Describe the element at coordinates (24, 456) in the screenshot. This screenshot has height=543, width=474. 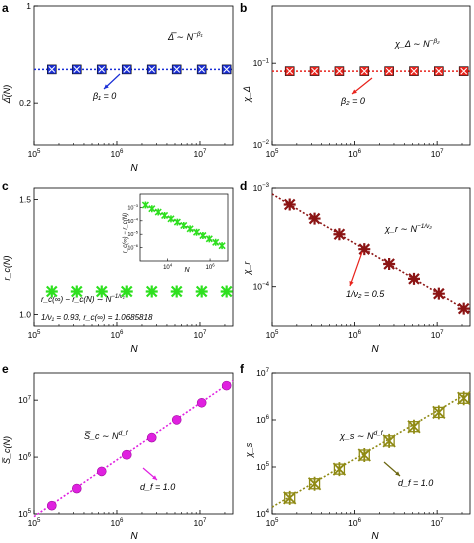
I see `y-tick-label-e: 10⁶` at that location.